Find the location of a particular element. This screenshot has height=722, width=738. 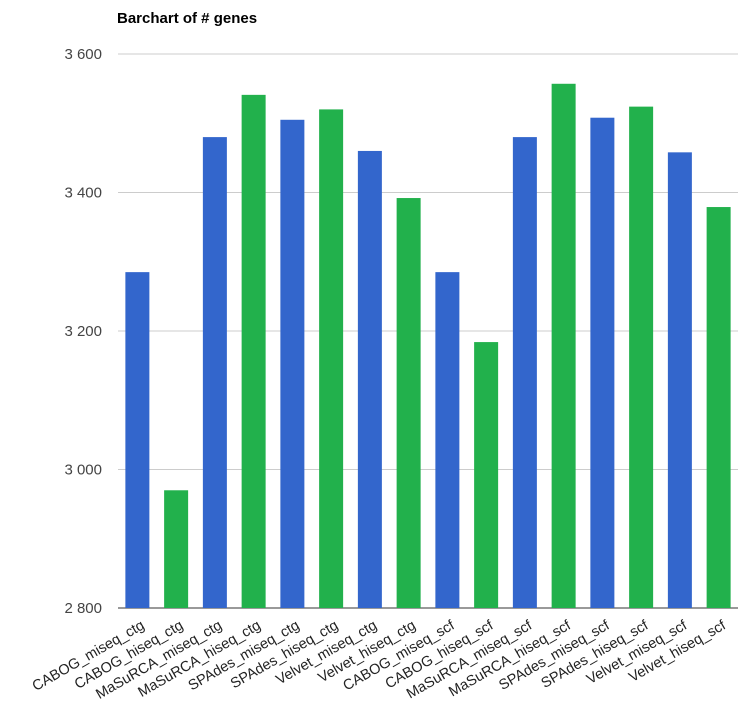

y-tick-label: 3 000 is located at coordinates (83, 470).